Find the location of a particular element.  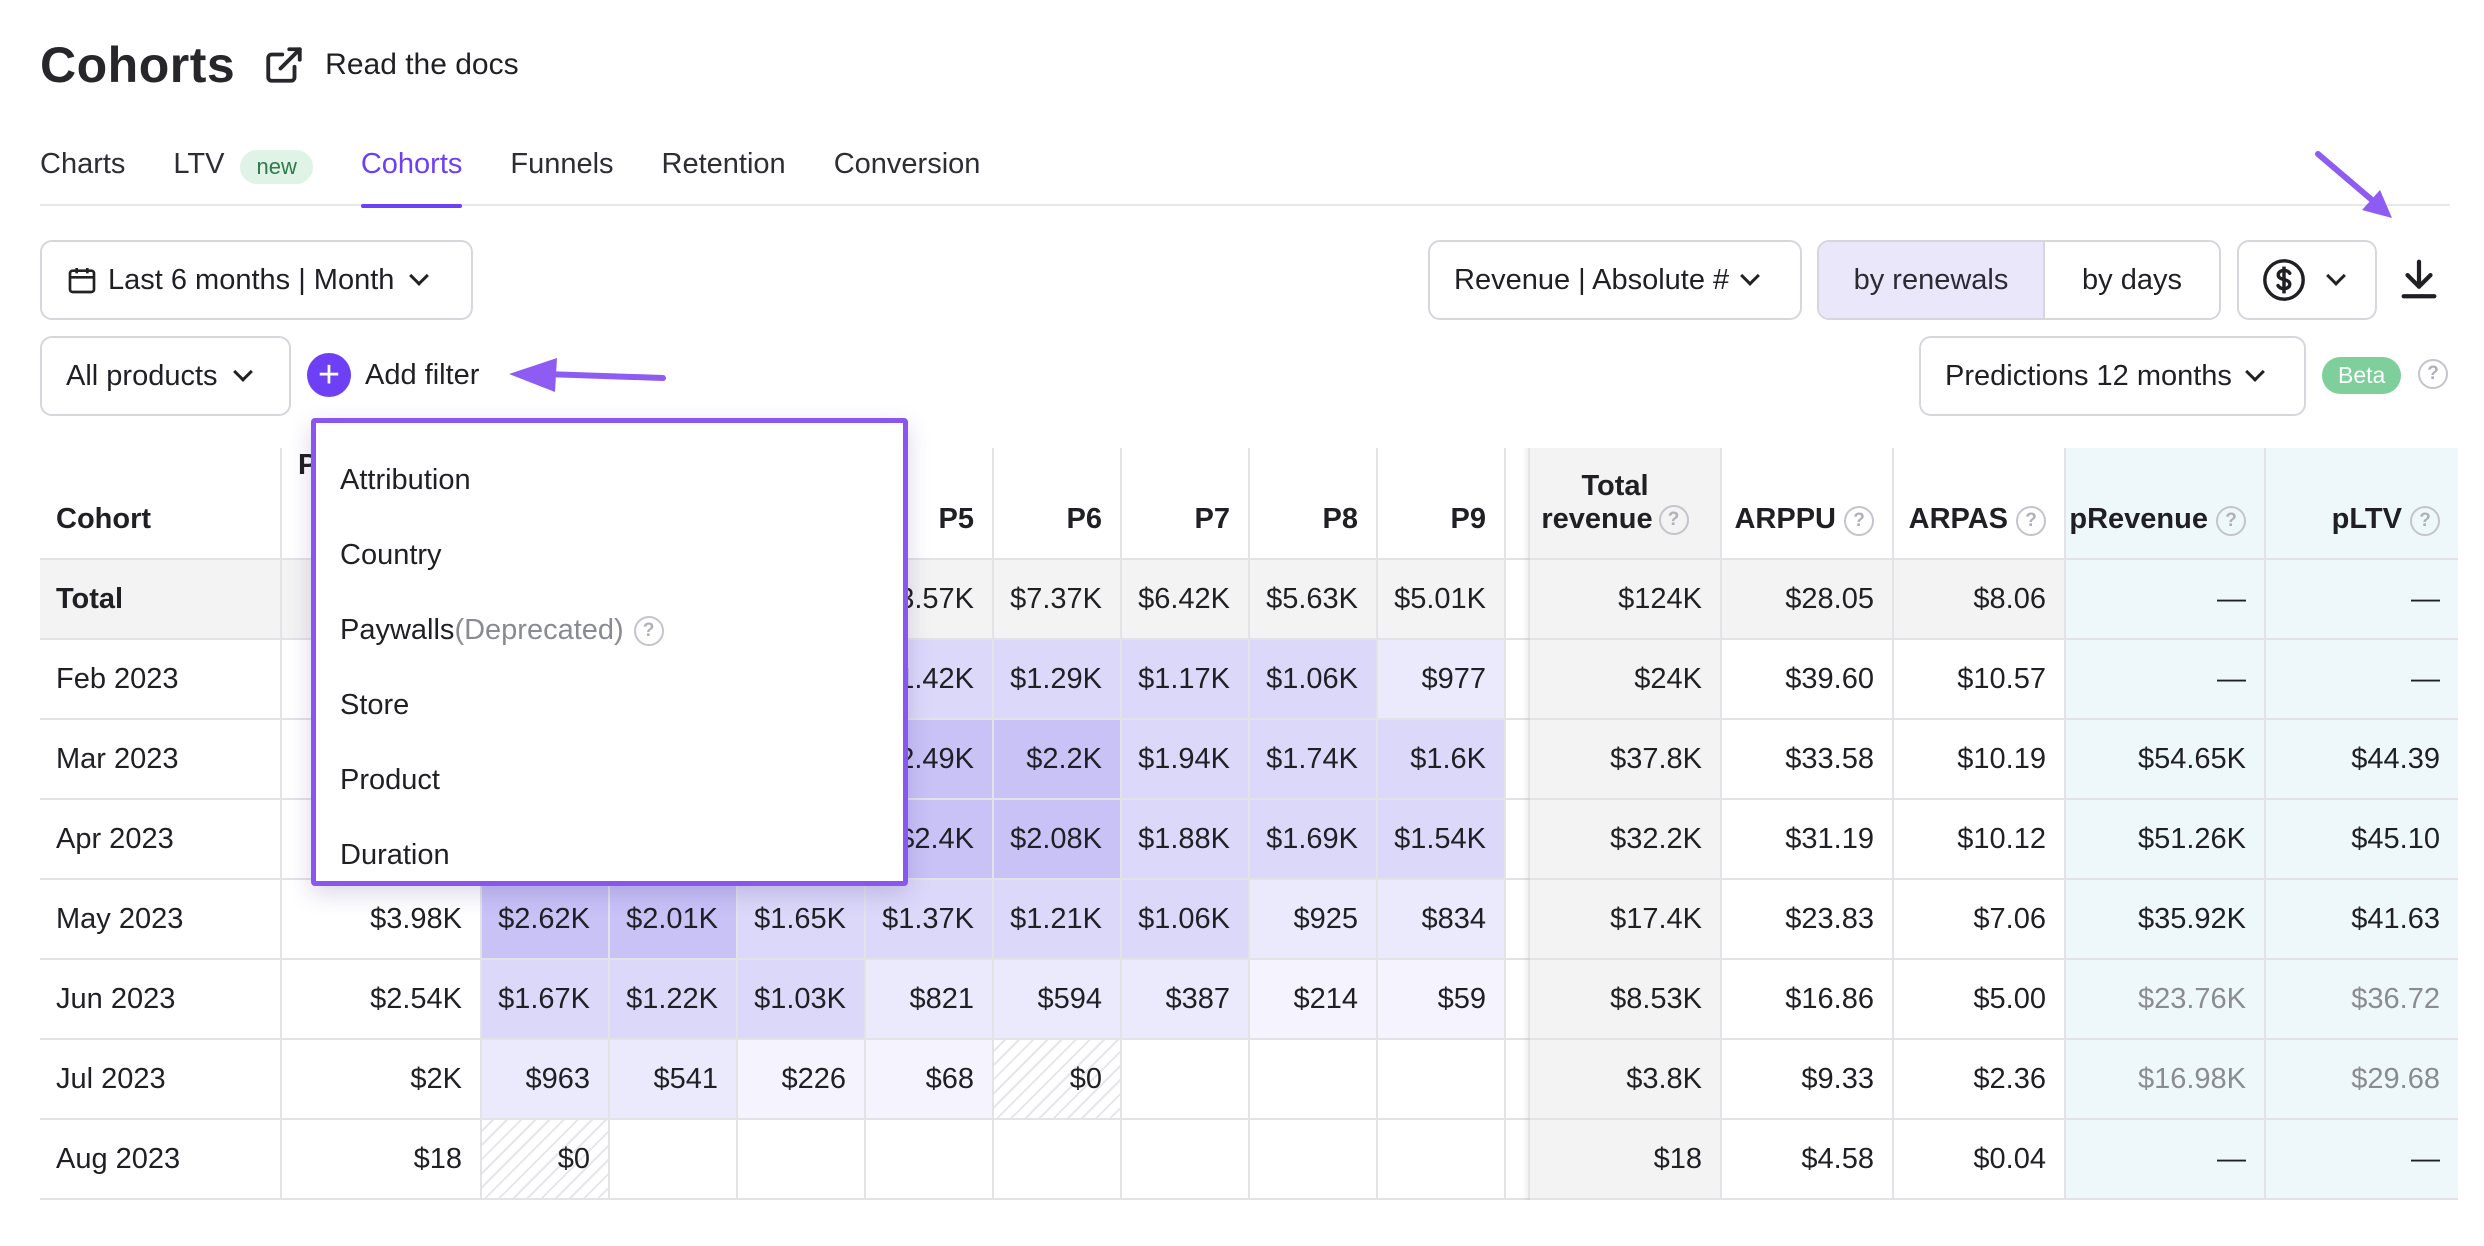

dollar-icon is located at coordinates (2284, 280).